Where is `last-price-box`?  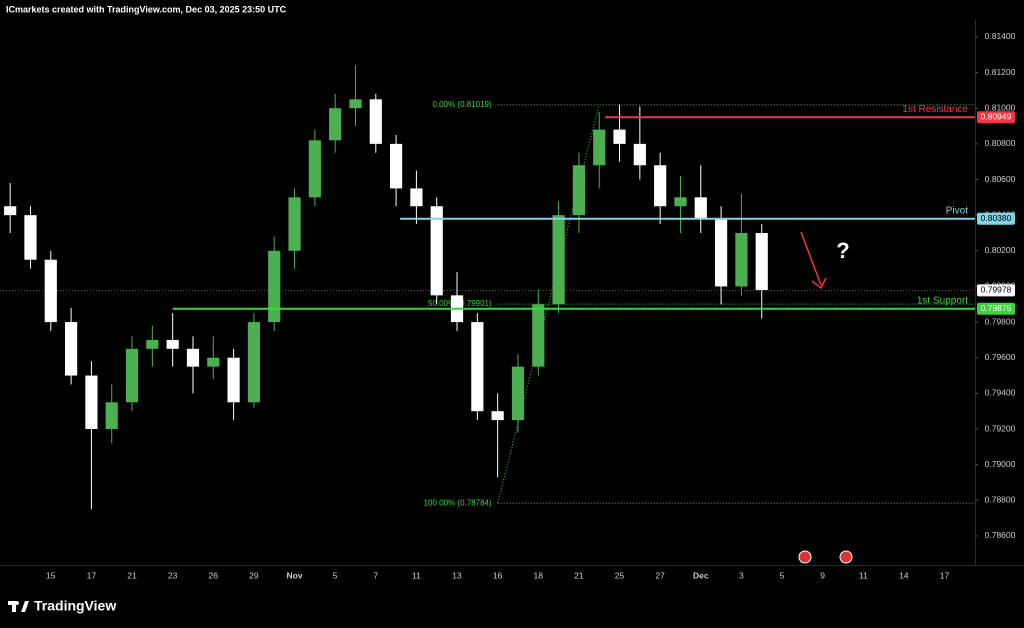 last-price-box is located at coordinates (996, 290).